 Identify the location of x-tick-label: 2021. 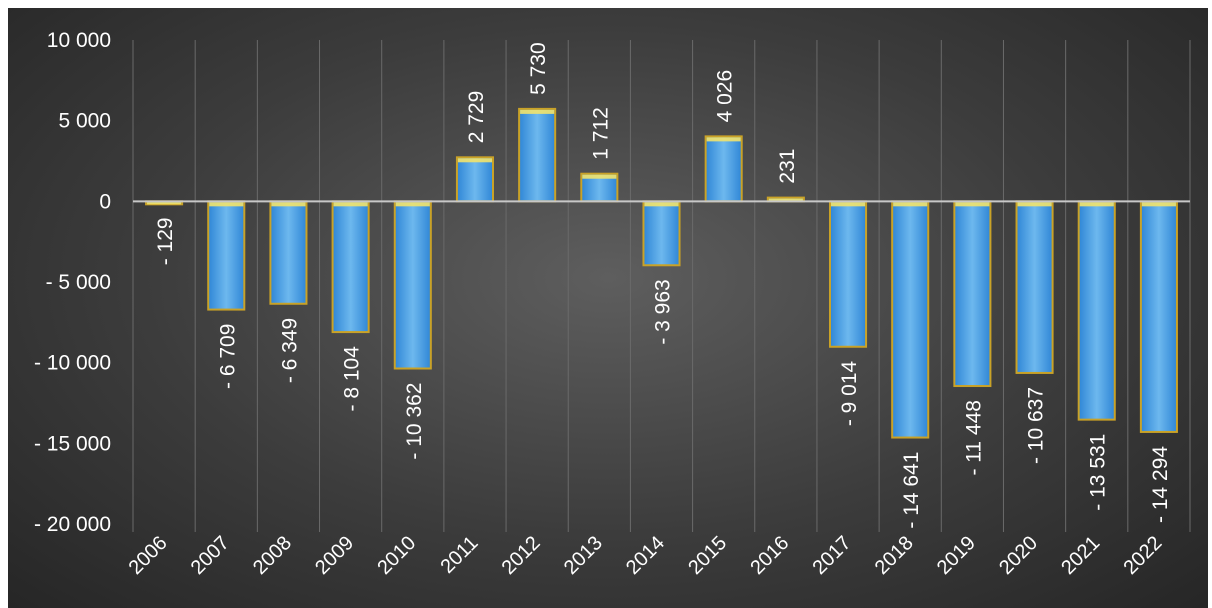
(1080, 555).